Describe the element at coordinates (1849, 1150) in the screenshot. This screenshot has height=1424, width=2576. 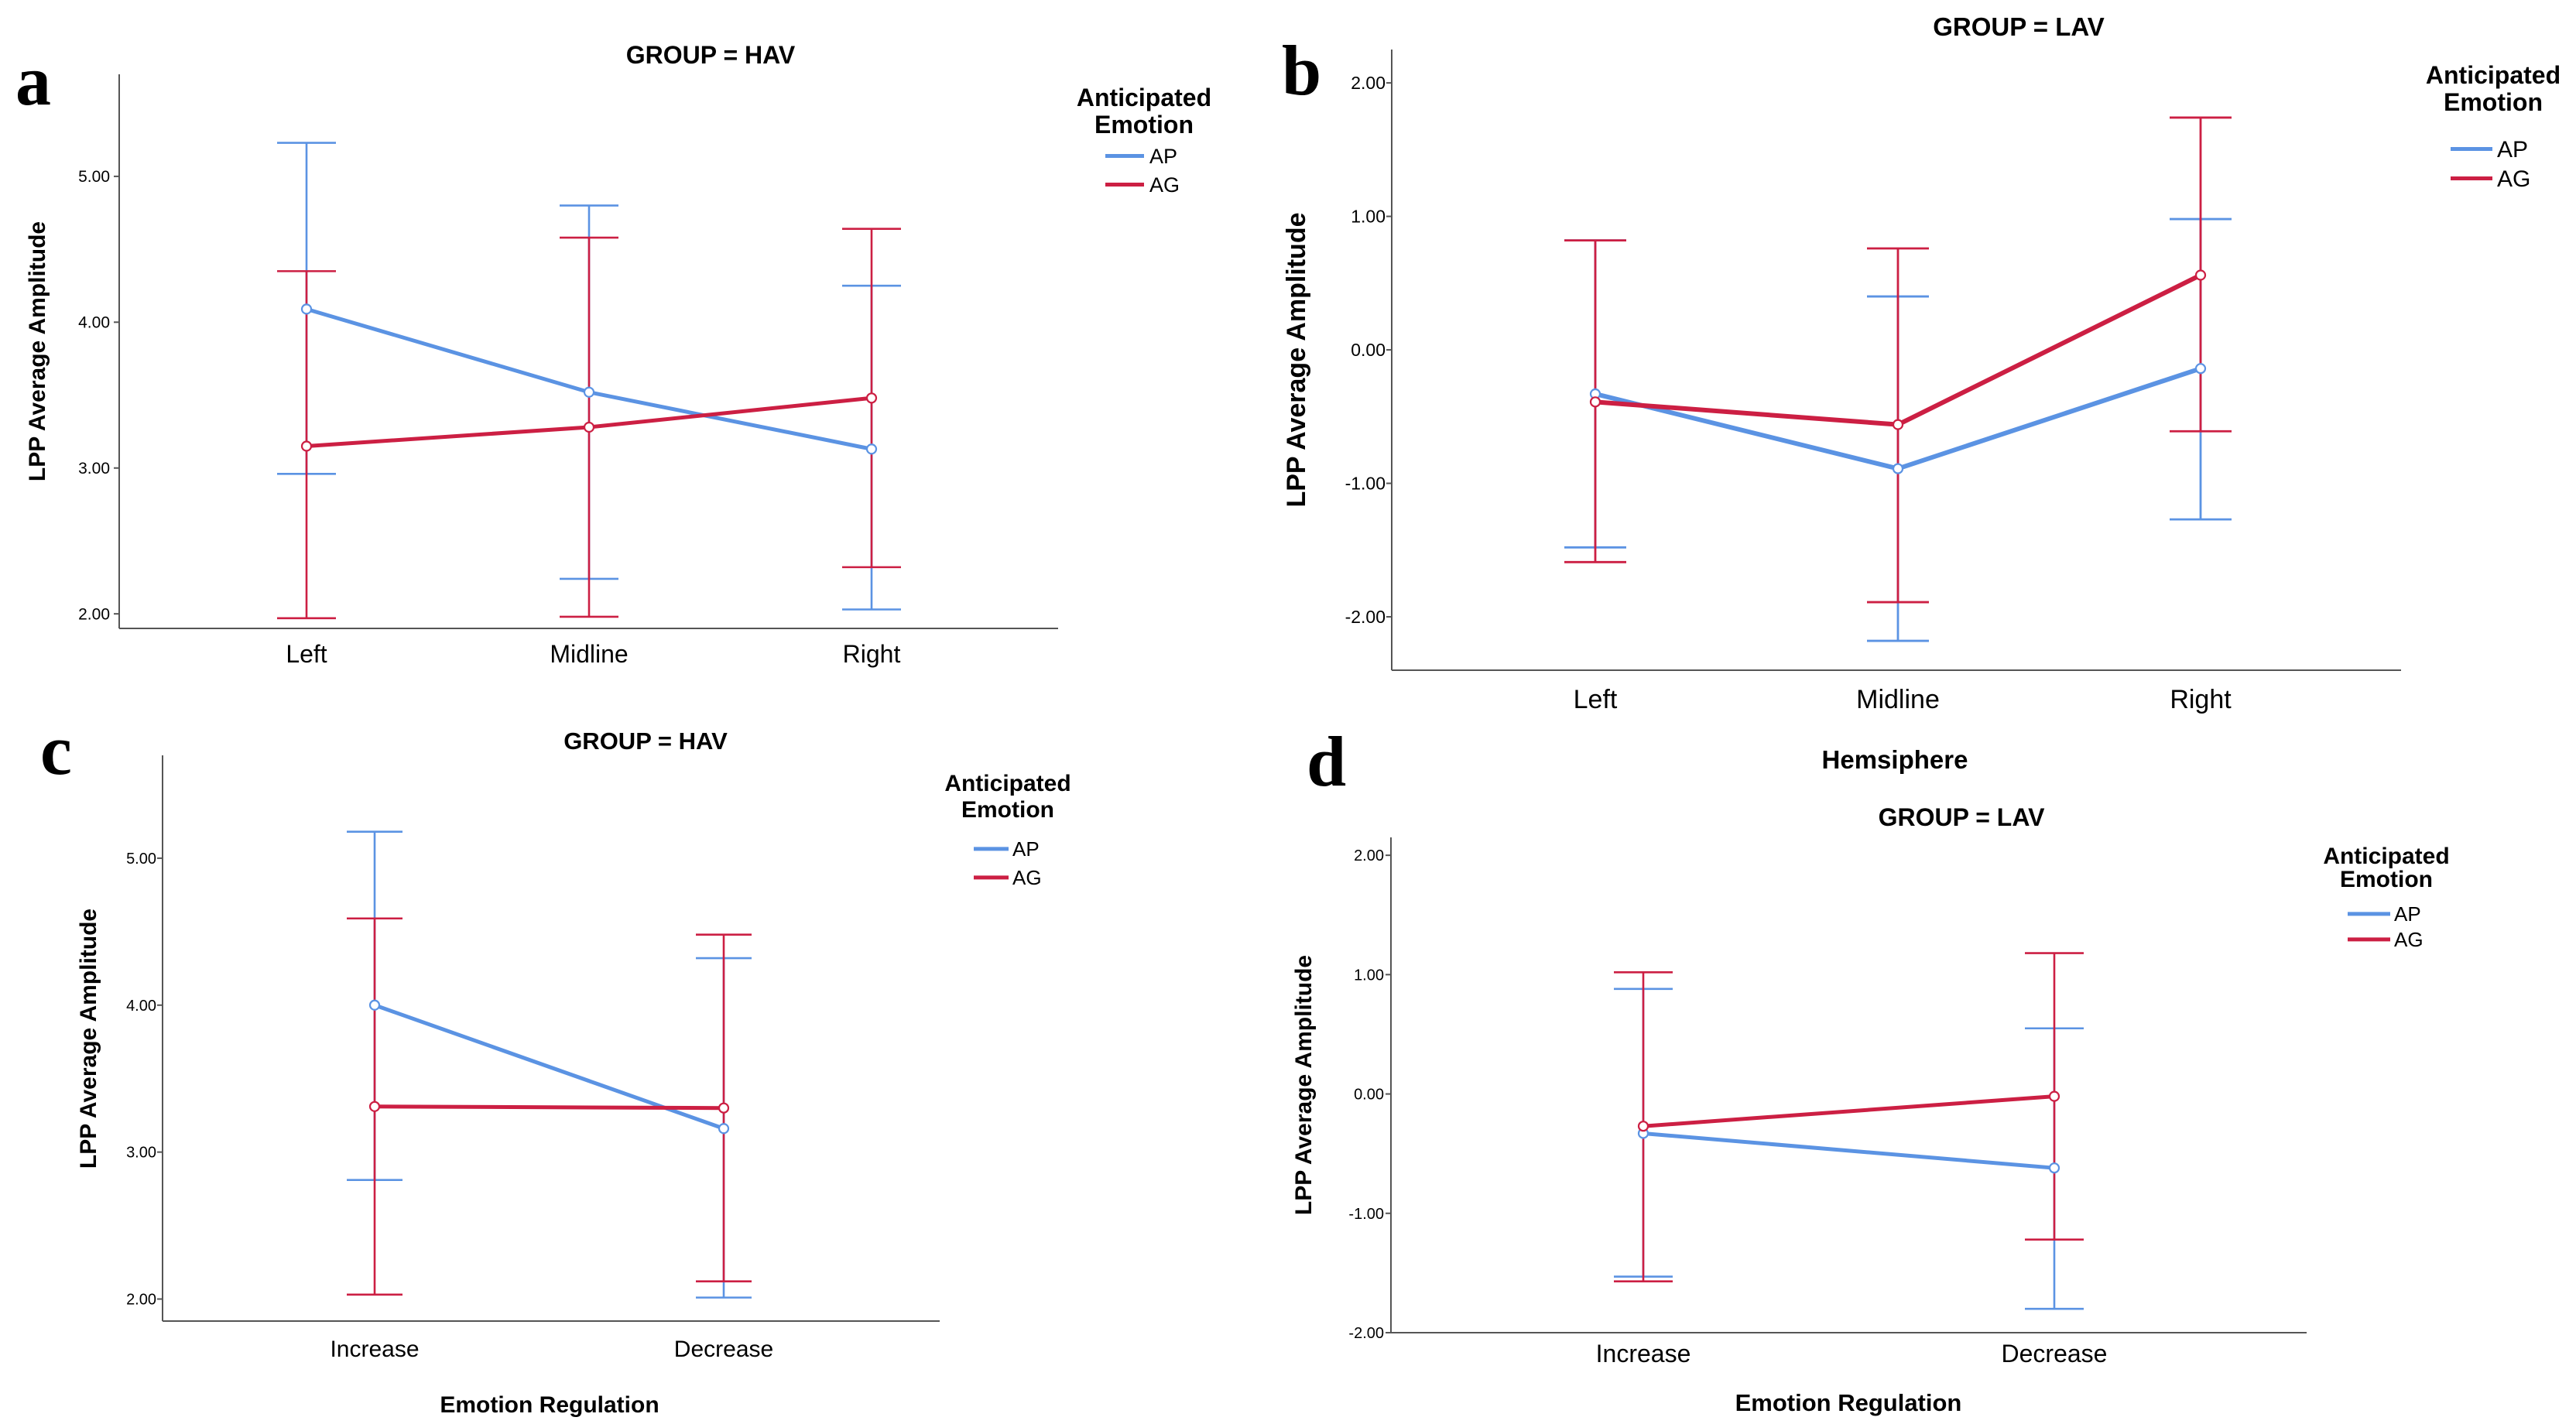
I see `series-line-ap` at that location.